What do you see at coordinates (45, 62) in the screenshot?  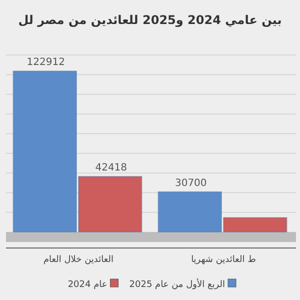 I see `data-label: 122912` at bounding box center [45, 62].